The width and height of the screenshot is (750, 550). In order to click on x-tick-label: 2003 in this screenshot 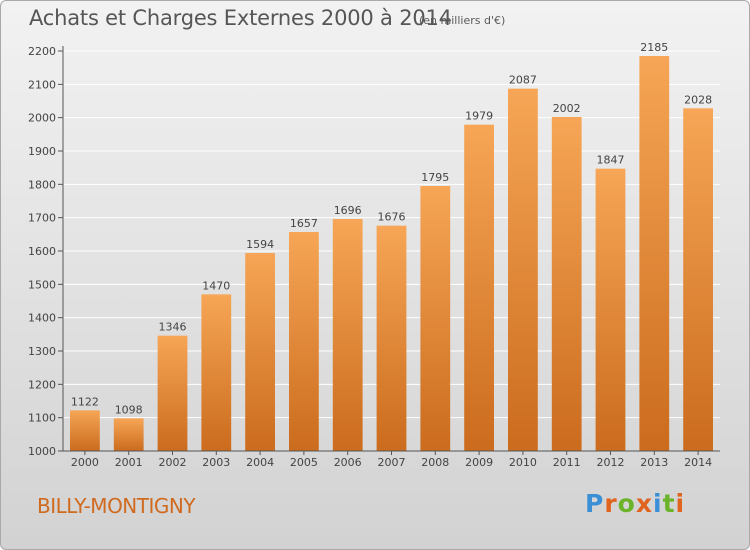, I will do `click(216, 462)`.